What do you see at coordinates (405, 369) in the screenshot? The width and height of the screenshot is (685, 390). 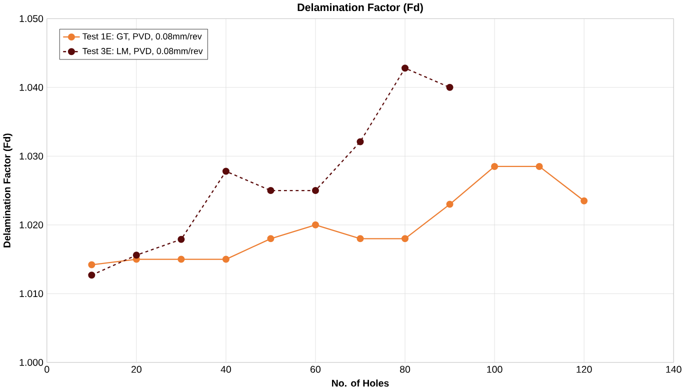 I see `x-tick-label: 80` at bounding box center [405, 369].